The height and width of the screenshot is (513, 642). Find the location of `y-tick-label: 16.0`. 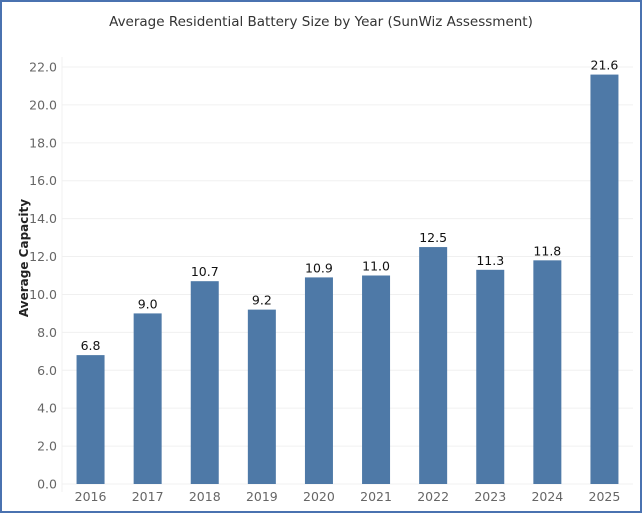

y-tick-label: 16.0 is located at coordinates (43, 180).